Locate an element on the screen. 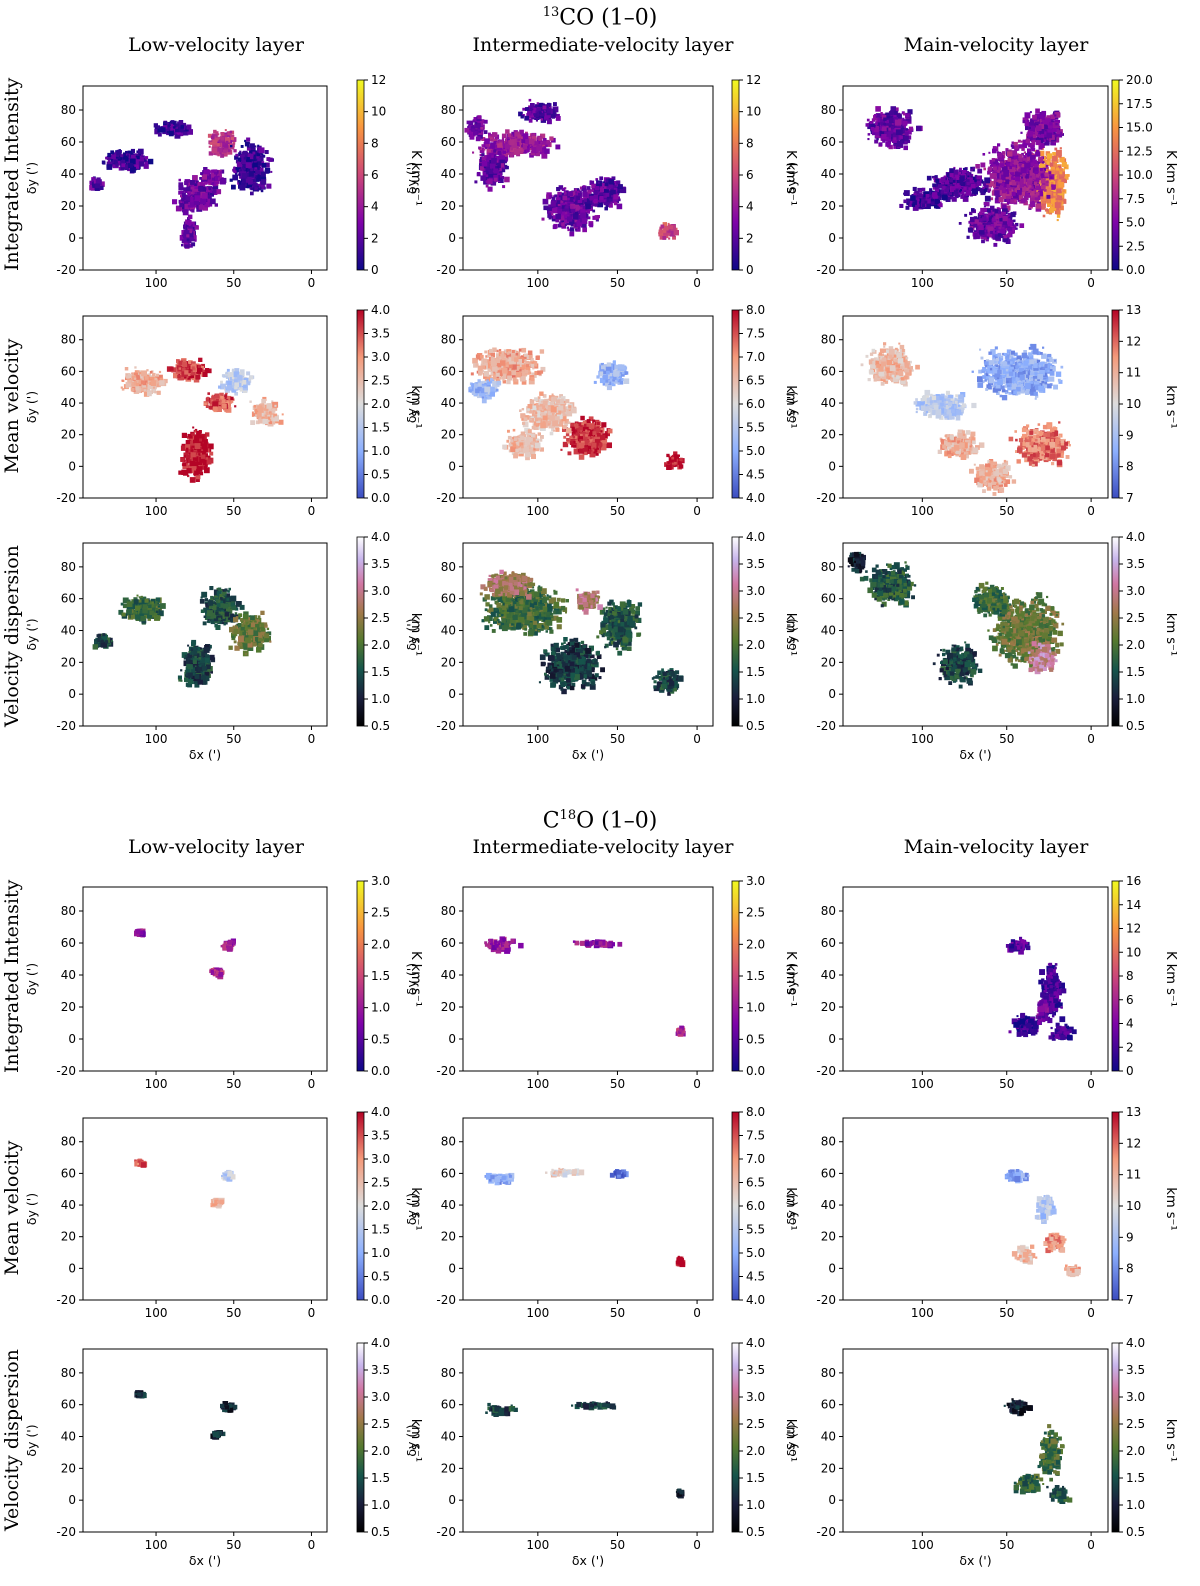 This screenshot has width=1200, height=1586. y-tick-label: 60 is located at coordinates (448, 142).